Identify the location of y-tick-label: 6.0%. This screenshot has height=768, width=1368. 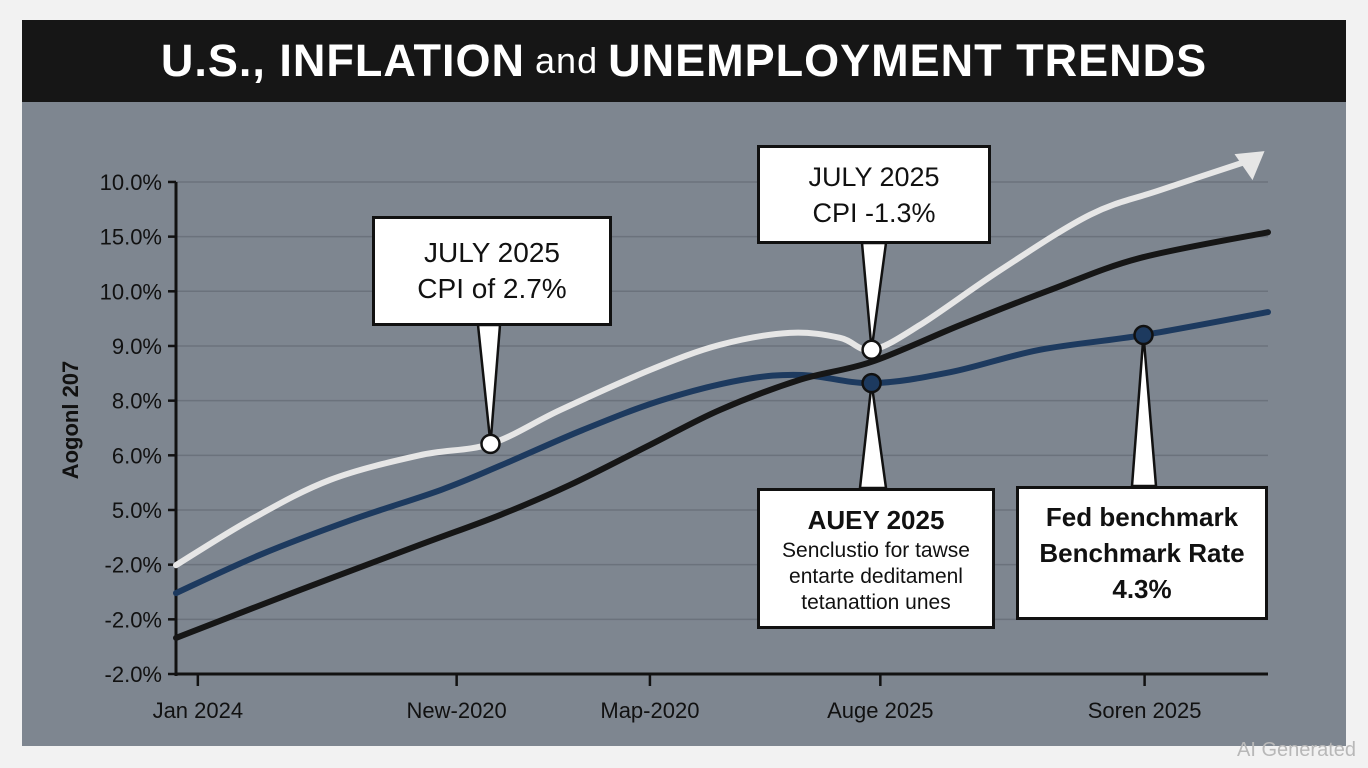
(137, 455).